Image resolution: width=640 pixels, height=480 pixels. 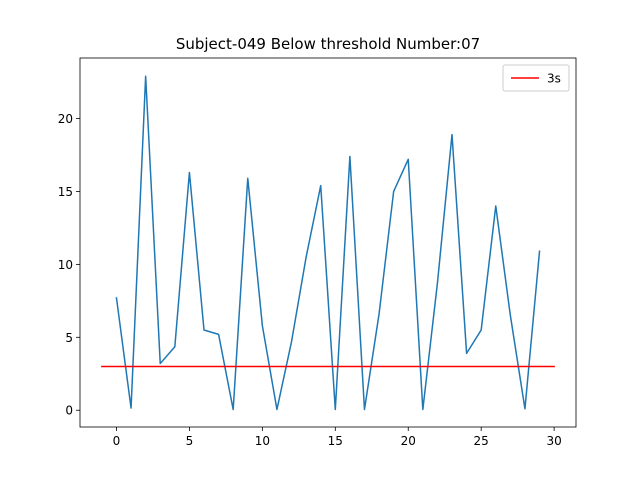 I want to click on y-tick-label: 15, so click(x=65, y=192).